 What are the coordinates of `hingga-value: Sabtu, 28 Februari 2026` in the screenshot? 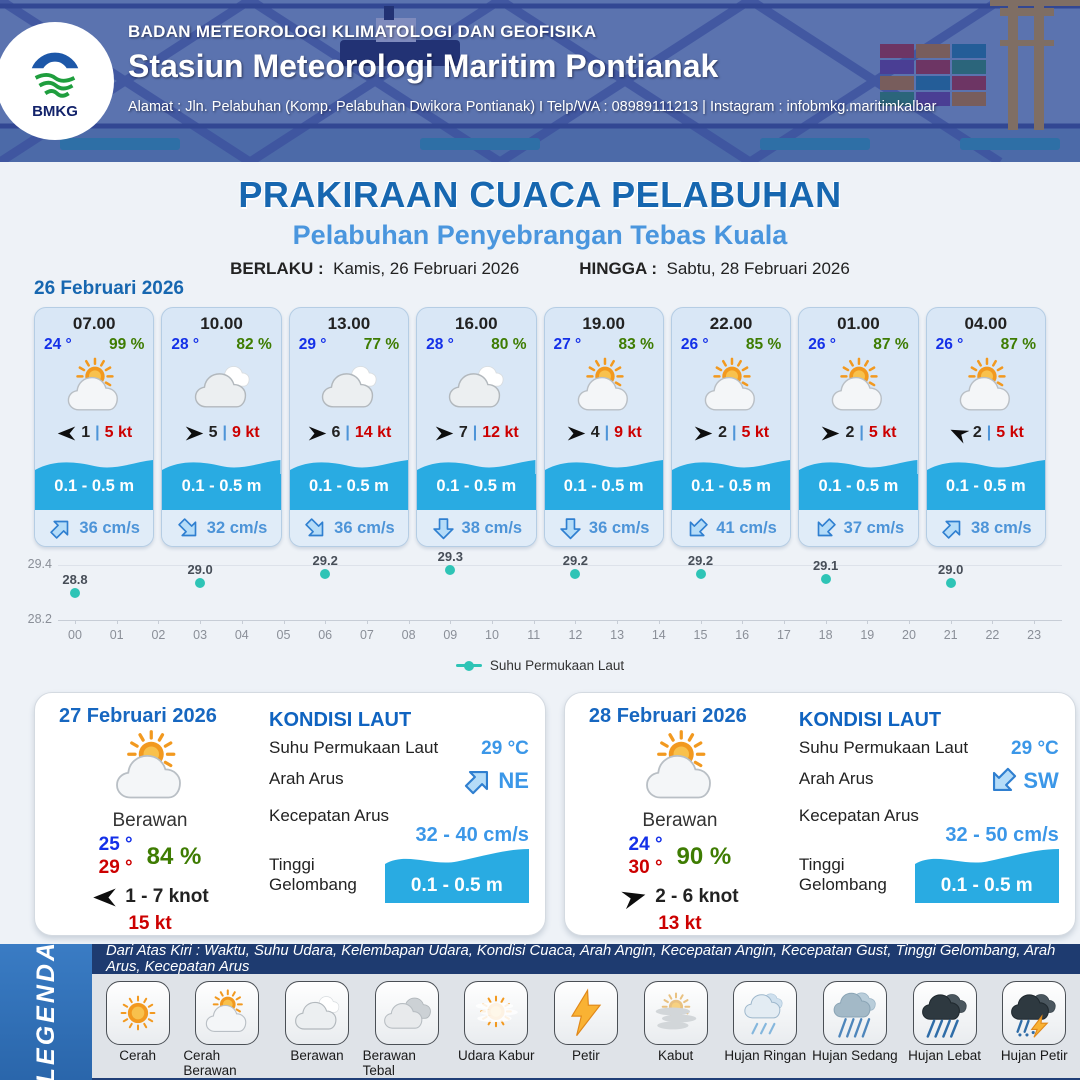 It's located at (758, 268).